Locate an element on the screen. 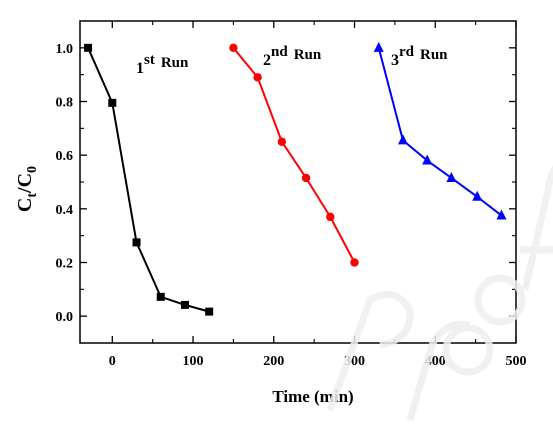  x-tick-label: 300 is located at coordinates (354, 361).